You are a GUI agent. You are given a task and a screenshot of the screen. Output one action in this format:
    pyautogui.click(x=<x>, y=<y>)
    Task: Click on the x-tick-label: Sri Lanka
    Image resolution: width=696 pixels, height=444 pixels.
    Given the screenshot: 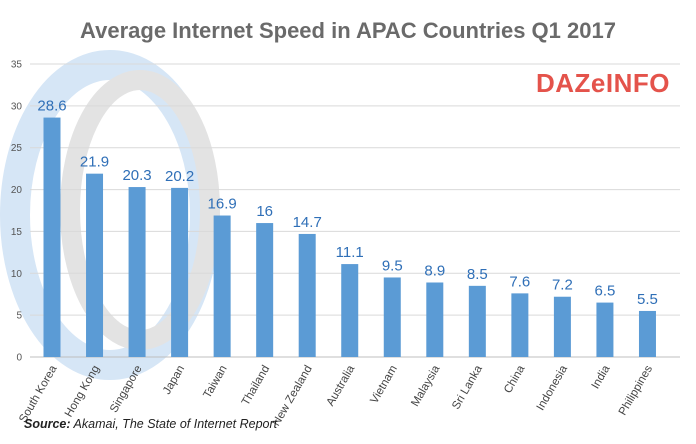 What is the action you would take?
    pyautogui.click(x=467, y=387)
    